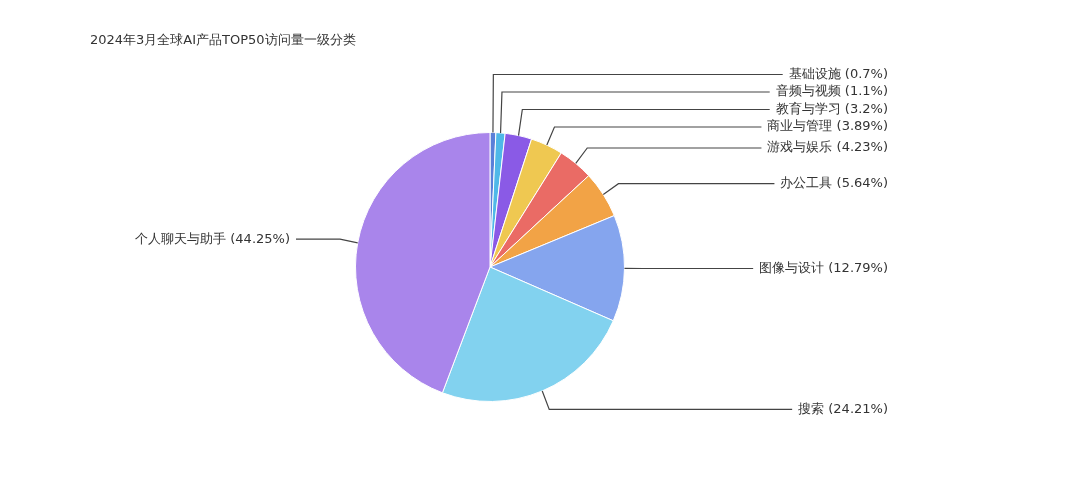 This screenshot has width=1079, height=479. Describe the element at coordinates (212, 238) in the screenshot. I see `slice-label: 个人聊天与助手 (44.25%)` at that location.